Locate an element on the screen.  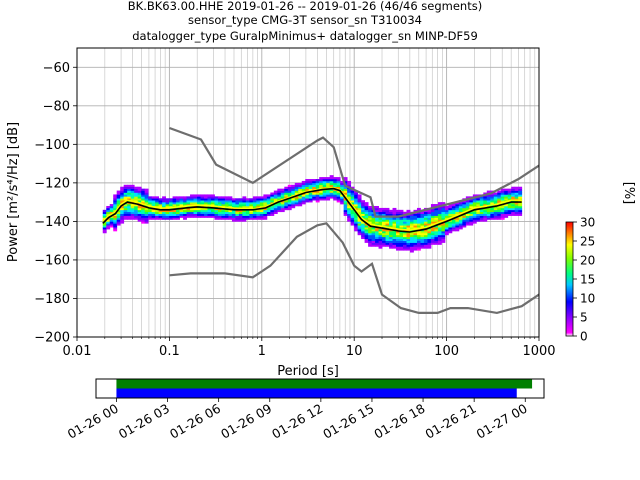
x-tick-label: 0.01 is located at coordinates (77, 351).